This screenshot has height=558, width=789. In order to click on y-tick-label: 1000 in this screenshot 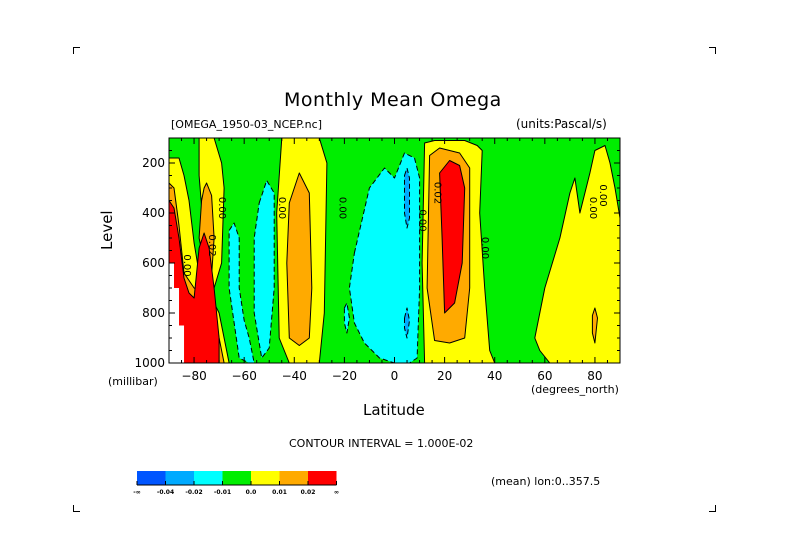, I will do `click(149, 363)`.